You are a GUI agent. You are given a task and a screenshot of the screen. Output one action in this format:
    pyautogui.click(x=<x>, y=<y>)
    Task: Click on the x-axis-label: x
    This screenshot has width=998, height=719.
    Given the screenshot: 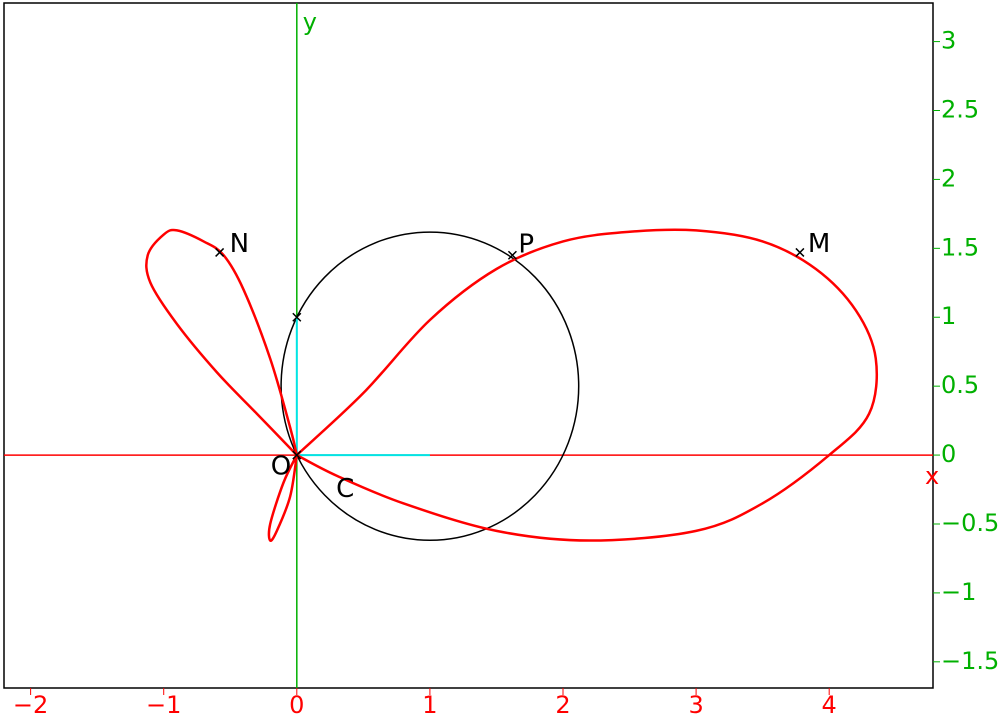 What is the action you would take?
    pyautogui.click(x=932, y=476)
    